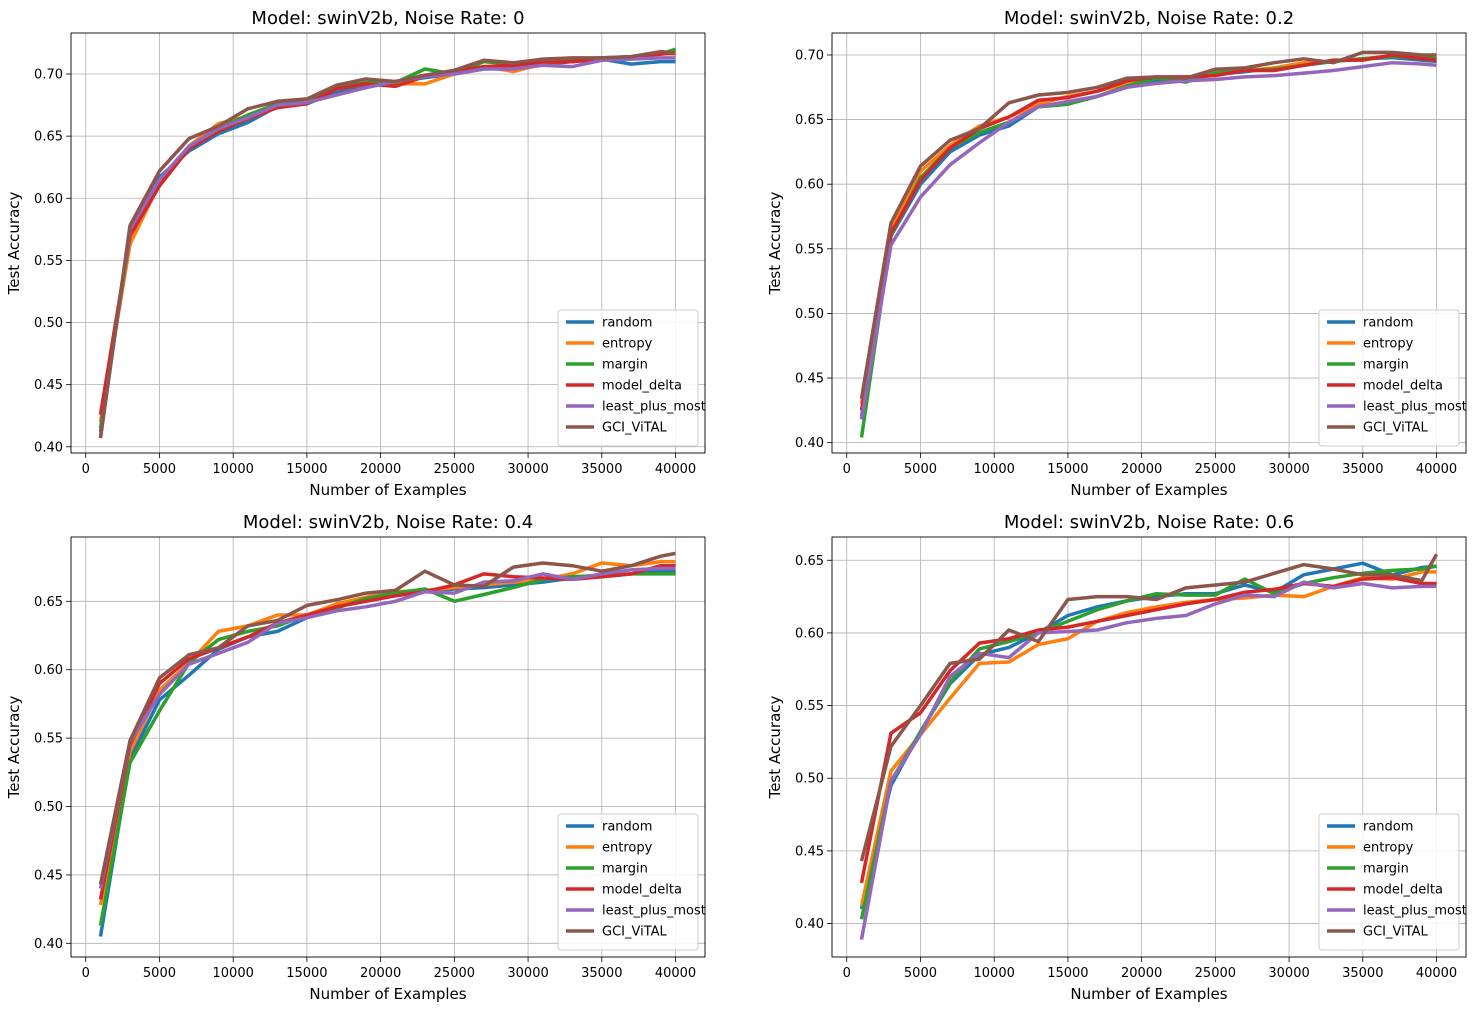 This screenshot has width=1476, height=1011. What do you see at coordinates (388, 522) in the screenshot?
I see `chart-title: Model: swinV2b, Noise Rate: 0.4` at bounding box center [388, 522].